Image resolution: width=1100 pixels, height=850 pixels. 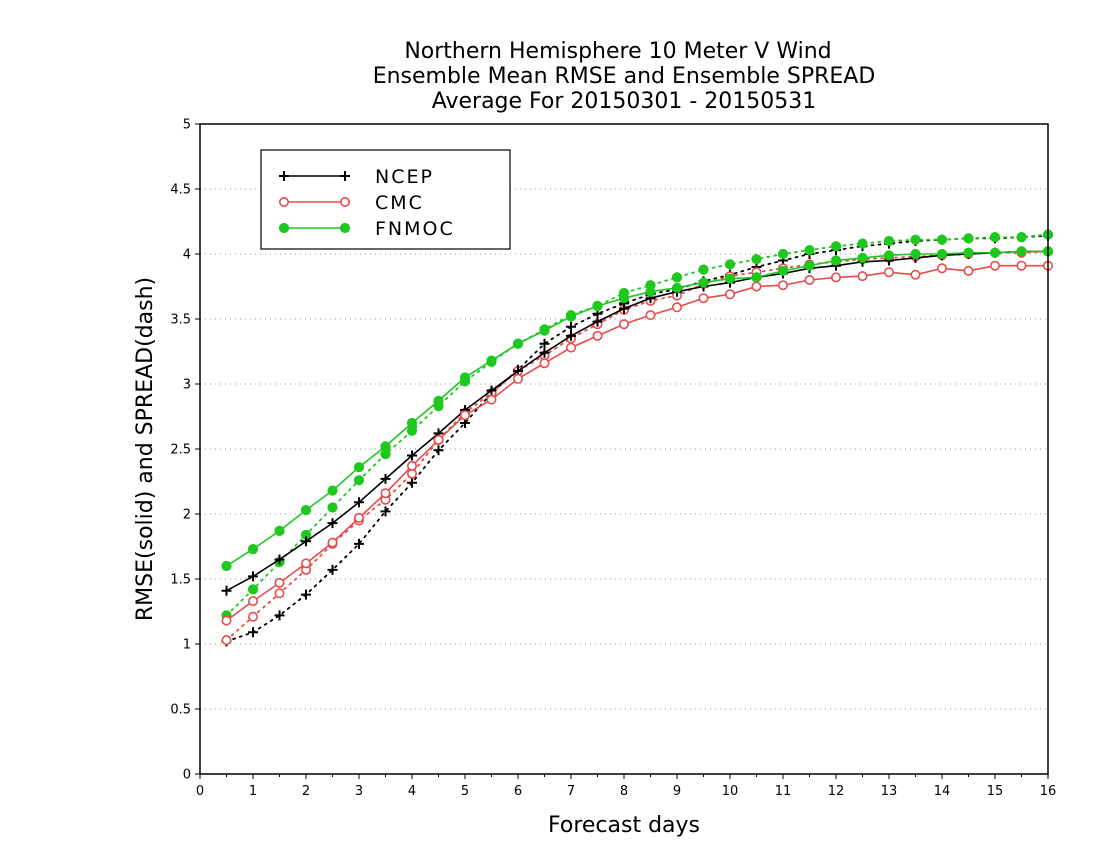 I want to click on y-tick-label: 4, so click(x=187, y=255).